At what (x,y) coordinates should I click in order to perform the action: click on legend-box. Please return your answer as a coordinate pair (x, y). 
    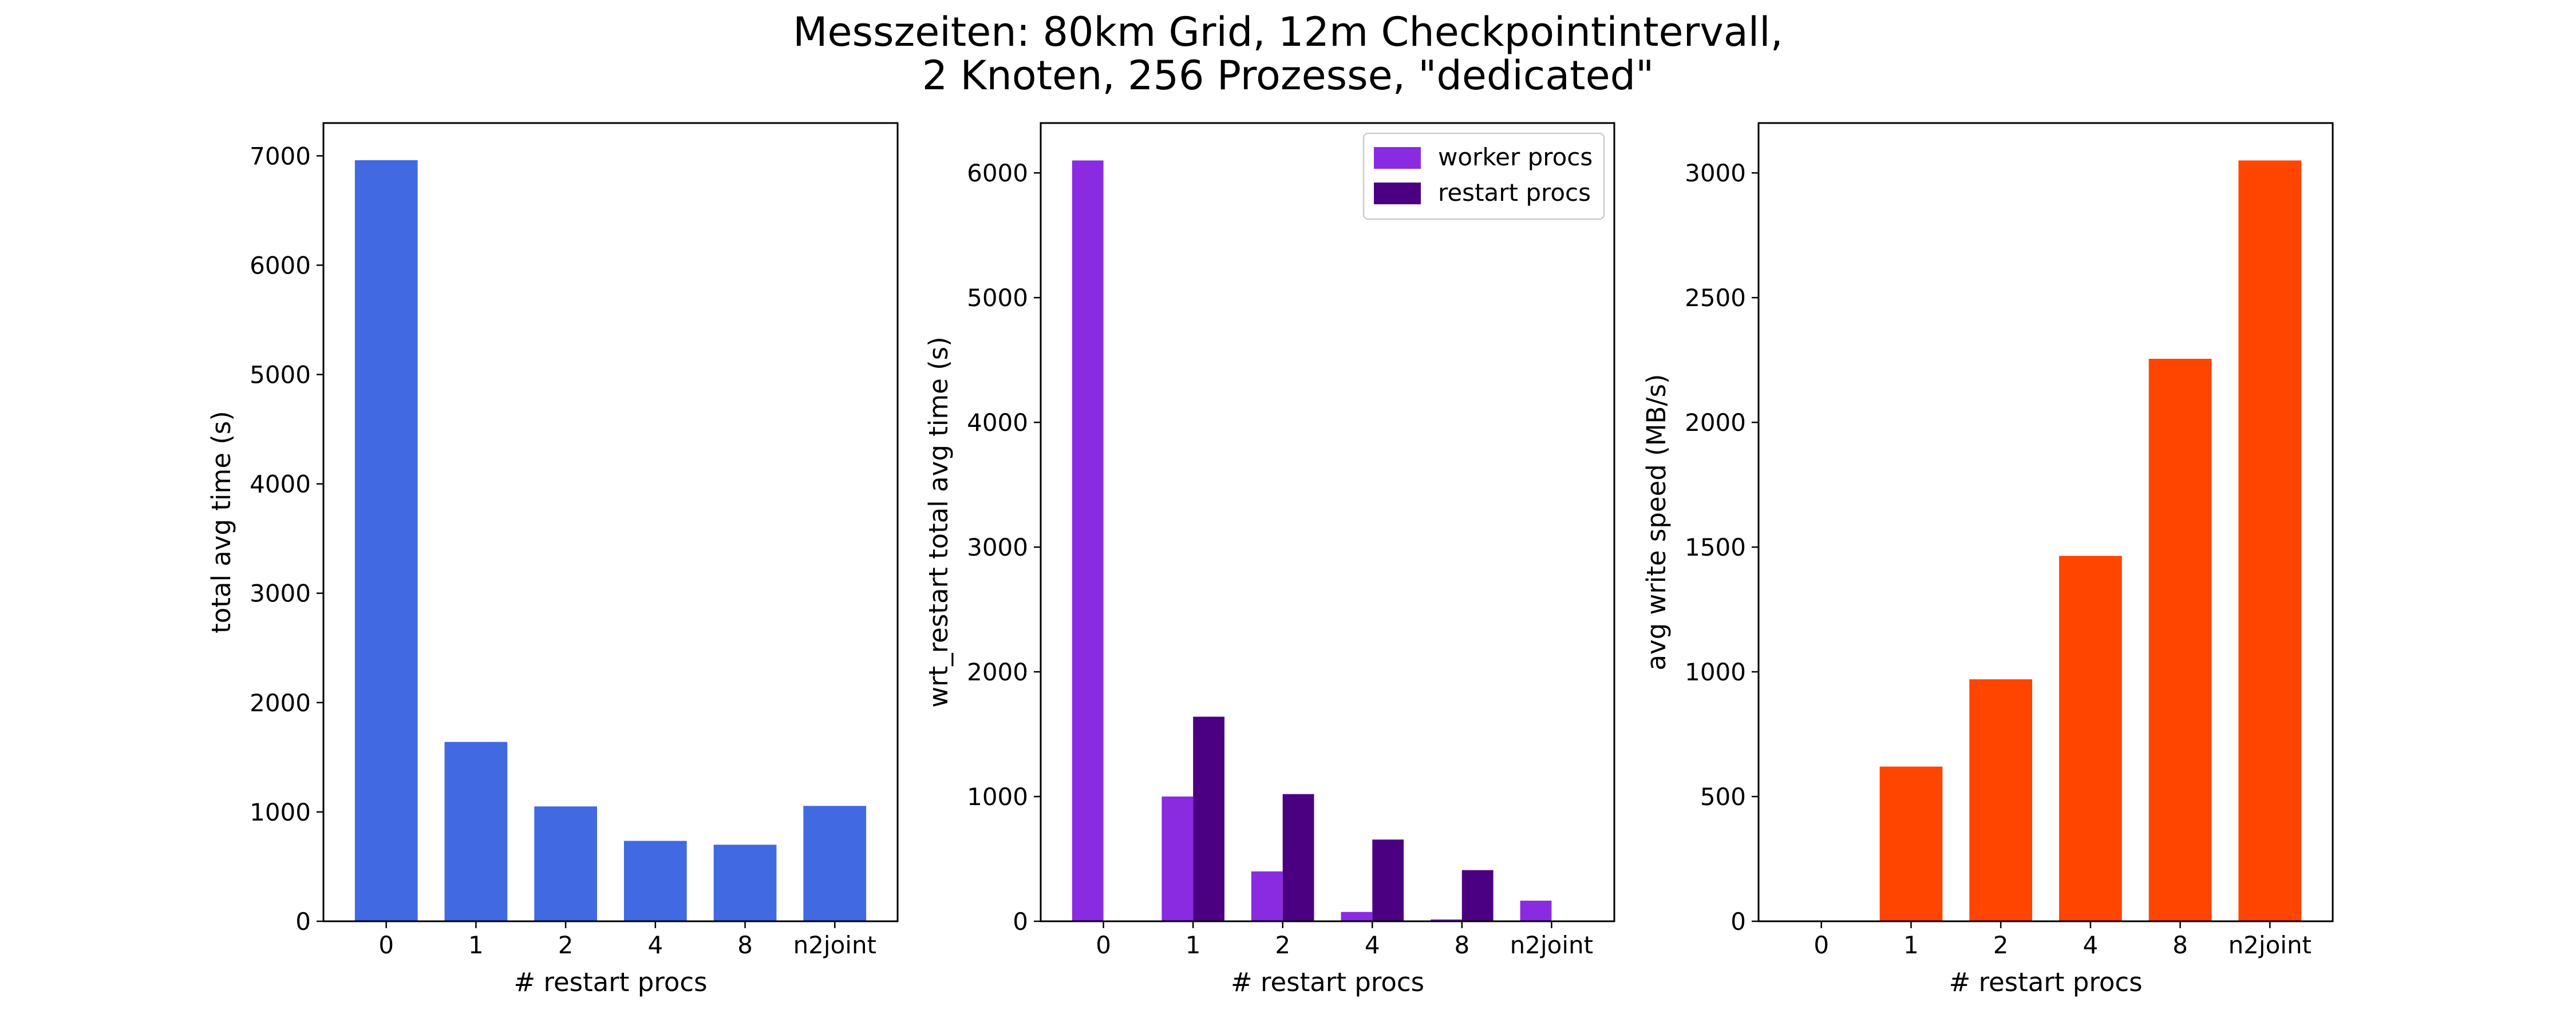
    Looking at the image, I should click on (1483, 176).